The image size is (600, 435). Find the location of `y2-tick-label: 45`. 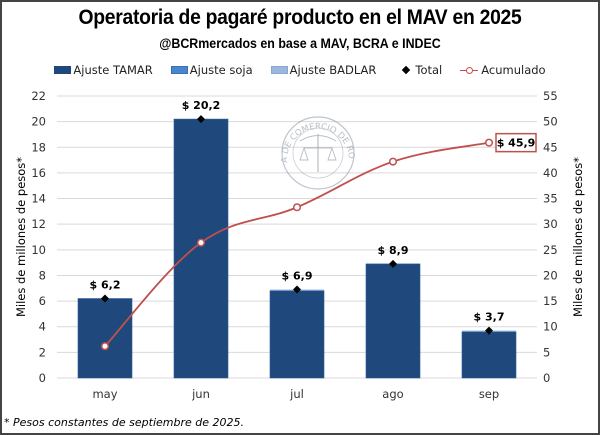

y2-tick-label: 45 is located at coordinates (550, 147).